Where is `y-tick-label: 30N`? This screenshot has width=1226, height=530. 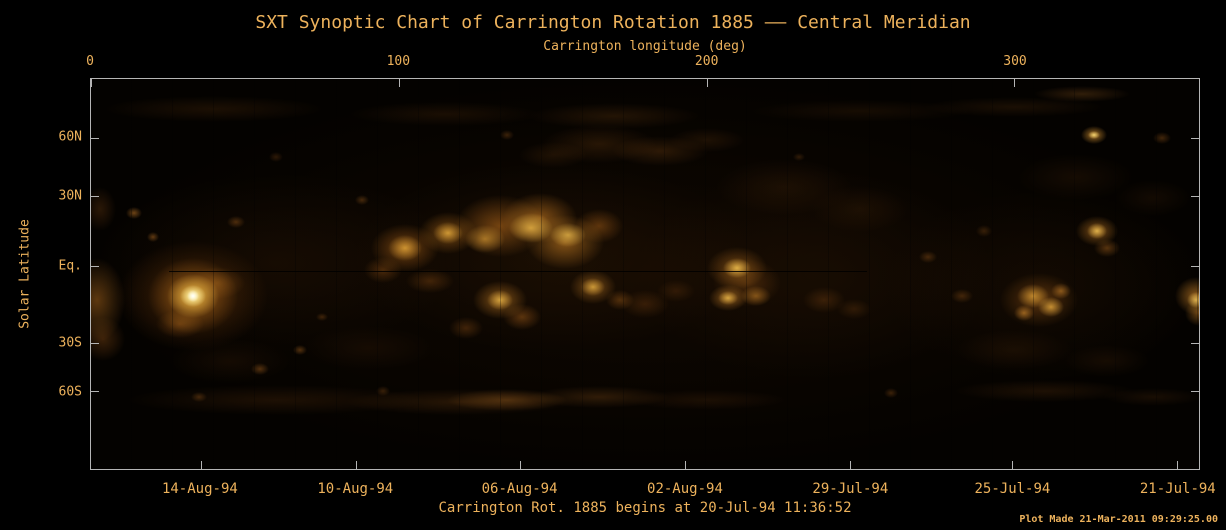
y-tick-label: 30N is located at coordinates (70, 196).